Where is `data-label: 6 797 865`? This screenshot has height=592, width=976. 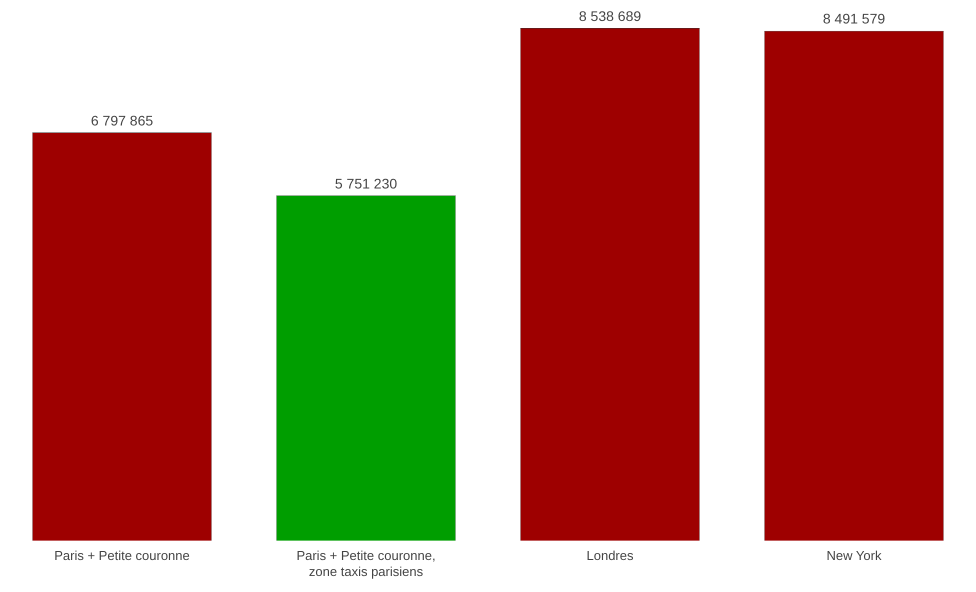
data-label: 6 797 865 is located at coordinates (122, 120).